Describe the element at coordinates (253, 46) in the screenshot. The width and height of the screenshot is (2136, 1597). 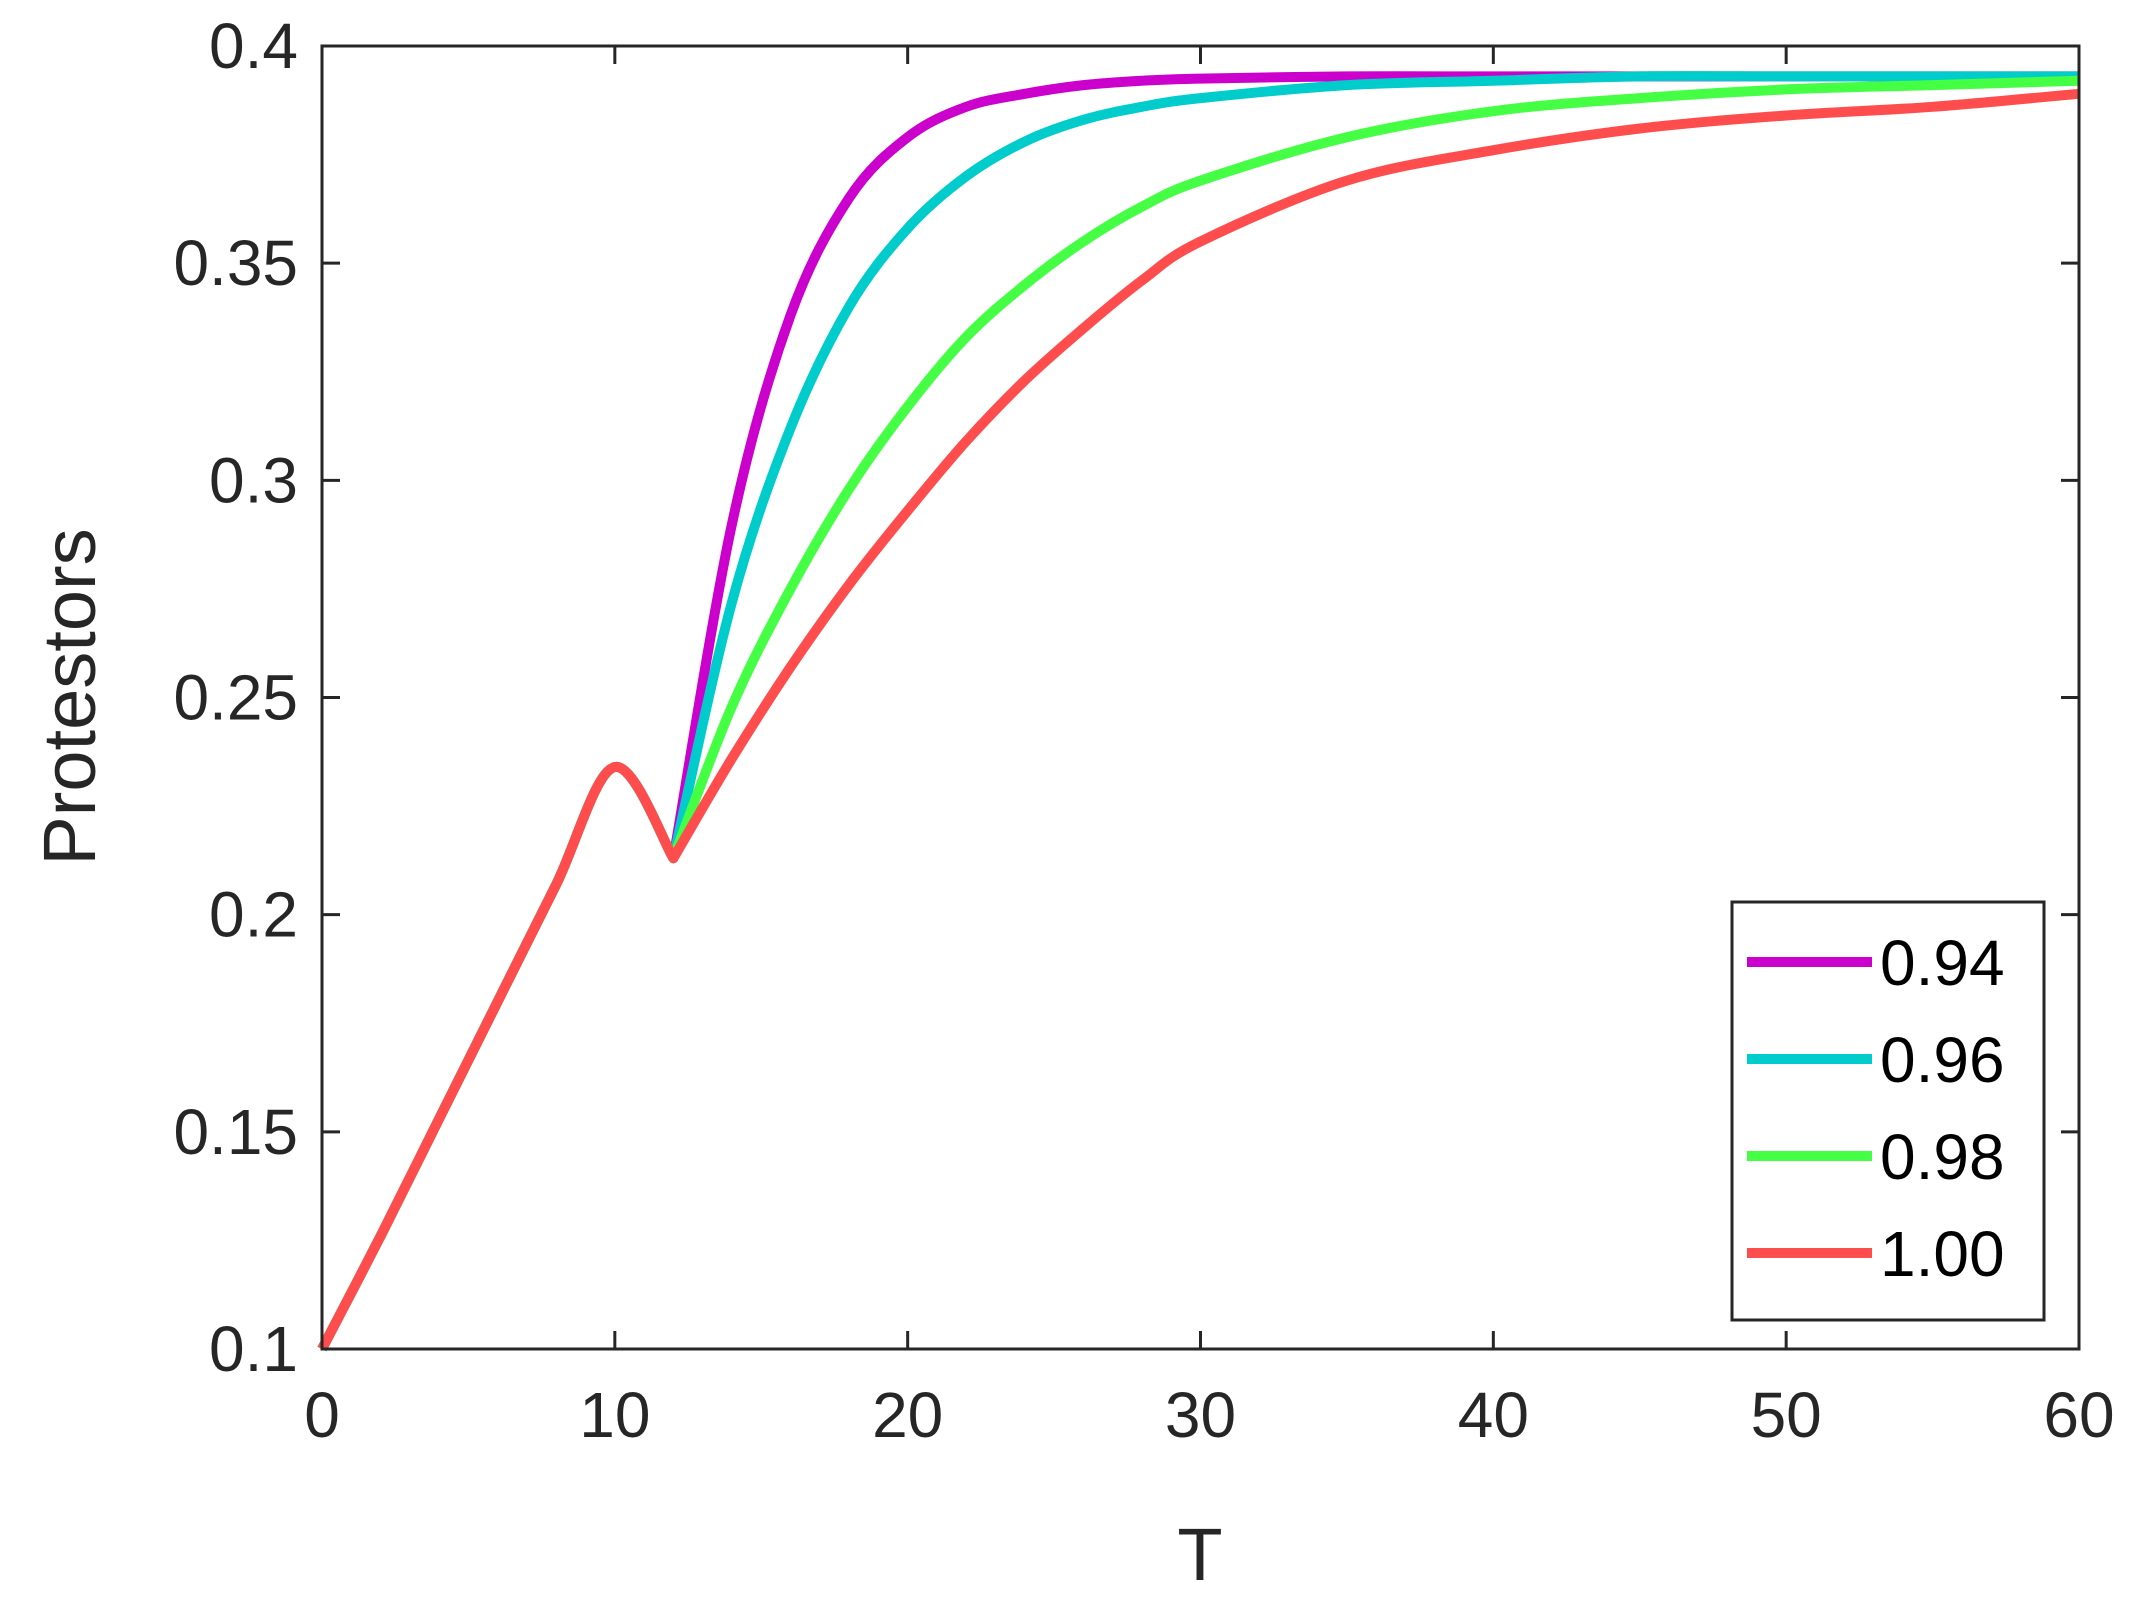
I see `y-tick-label: 0.4` at that location.